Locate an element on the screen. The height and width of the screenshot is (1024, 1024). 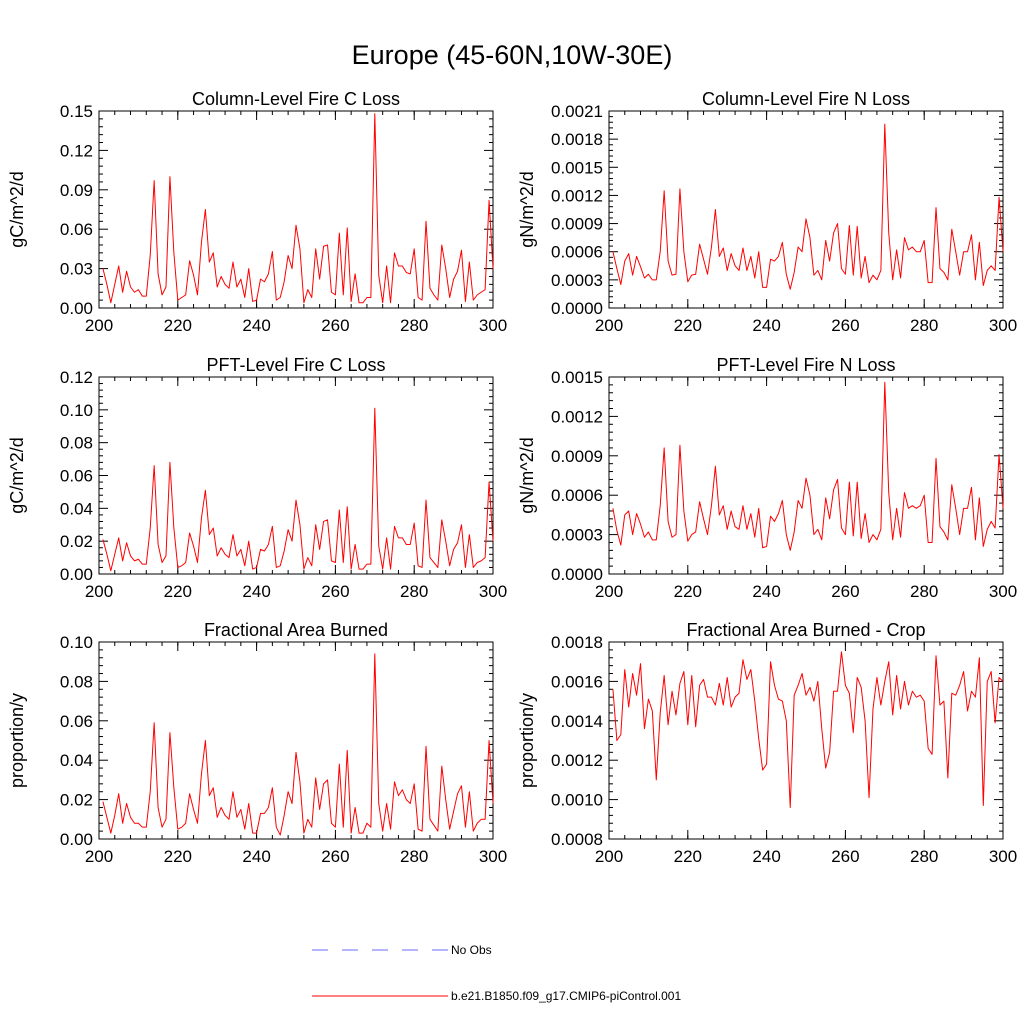
y-tick-label: 0.0021 is located at coordinates (577, 111).